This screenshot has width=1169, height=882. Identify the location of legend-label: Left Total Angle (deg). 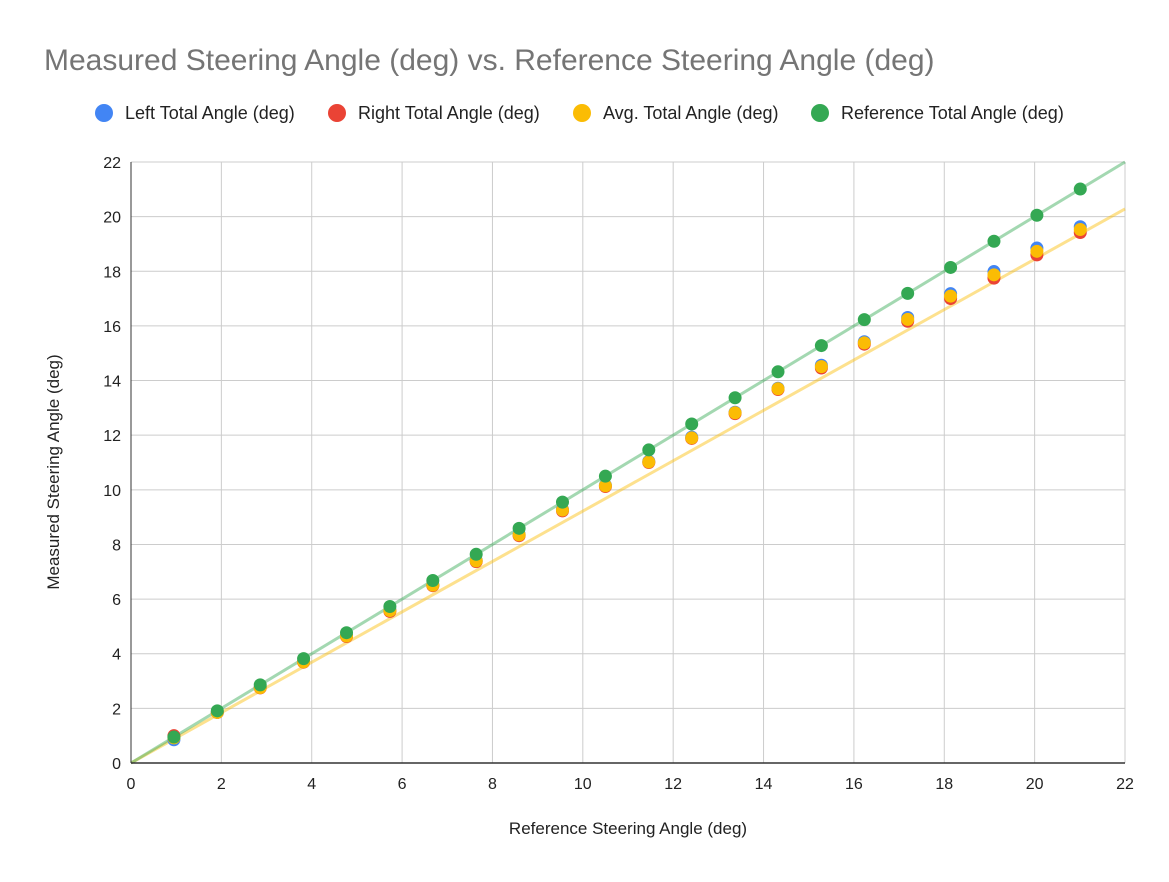
(210, 113).